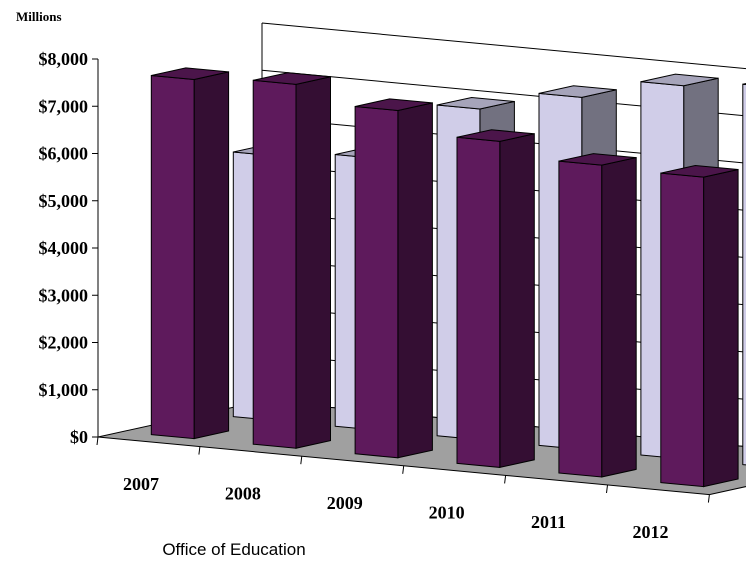 Image resolution: width=746 pixels, height=563 pixels. I want to click on gridline, so click(503, 46).